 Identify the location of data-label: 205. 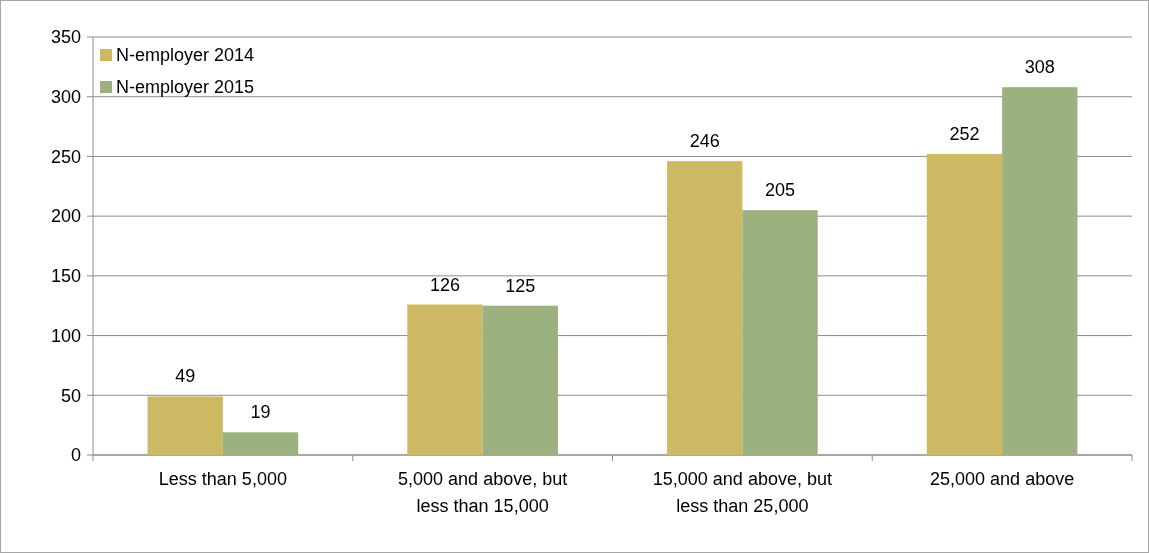
(780, 190).